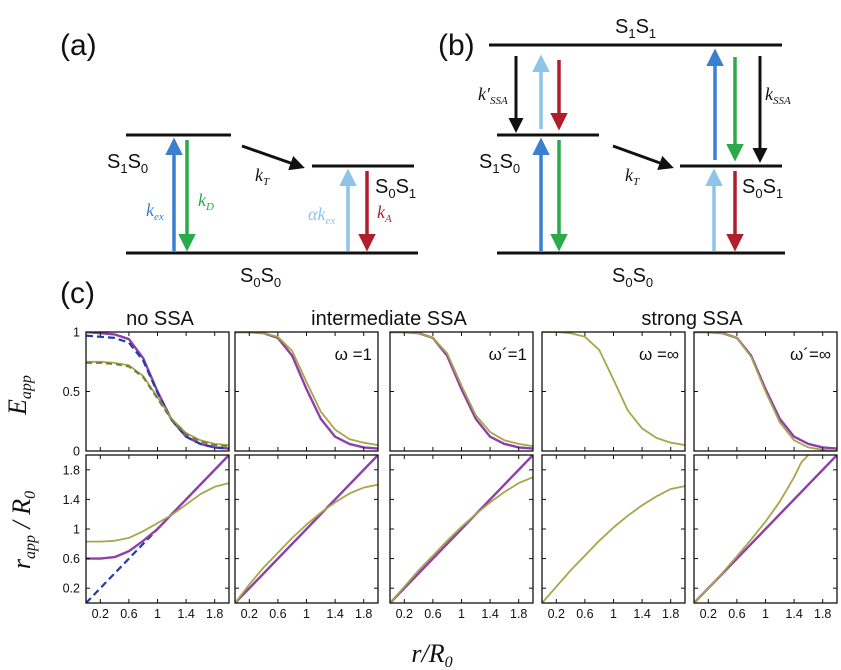 This screenshot has width=841, height=670. I want to click on plot-panel-top-1: 10.50, so click(146, 392).